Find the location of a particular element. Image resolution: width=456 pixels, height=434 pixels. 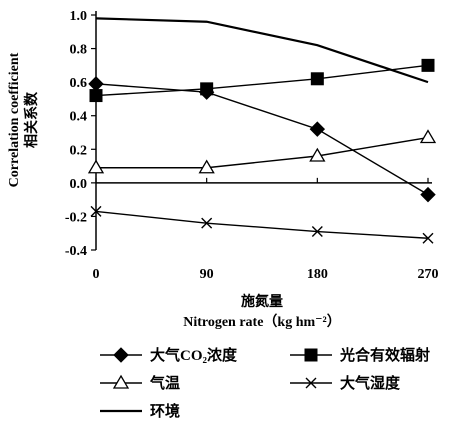

y-axis-title-cn: 相关系数 is located at coordinates (31, 119).